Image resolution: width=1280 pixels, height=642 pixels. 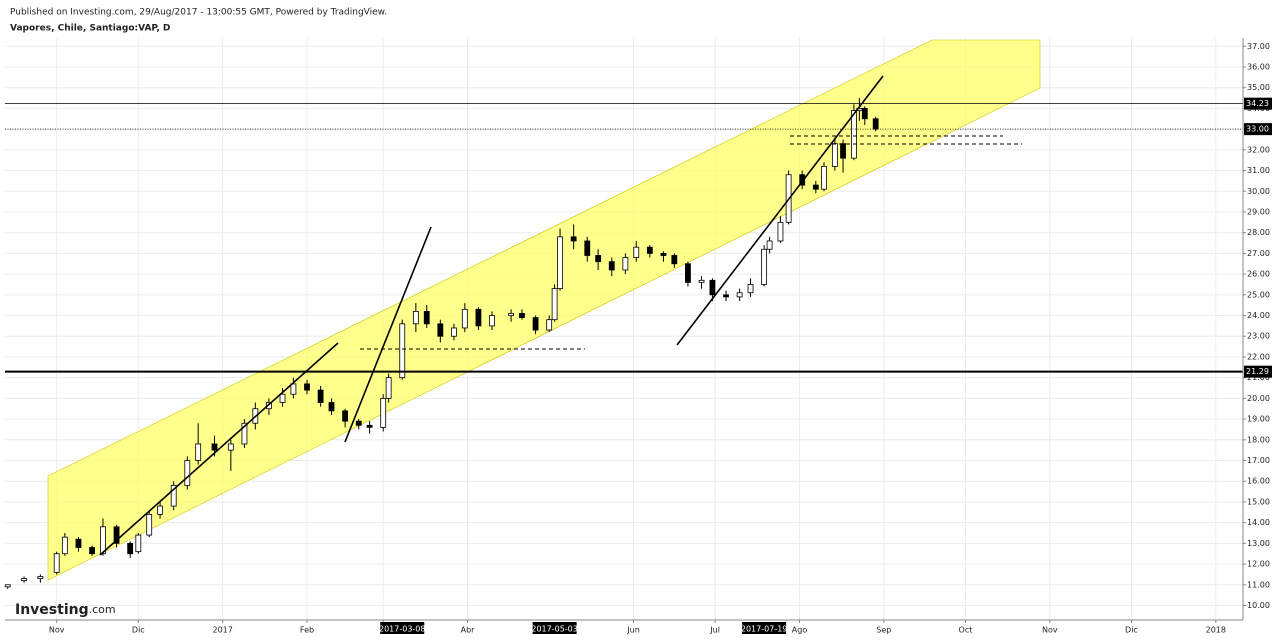 I want to click on y-tick-label: 11.00, so click(x=1258, y=584).